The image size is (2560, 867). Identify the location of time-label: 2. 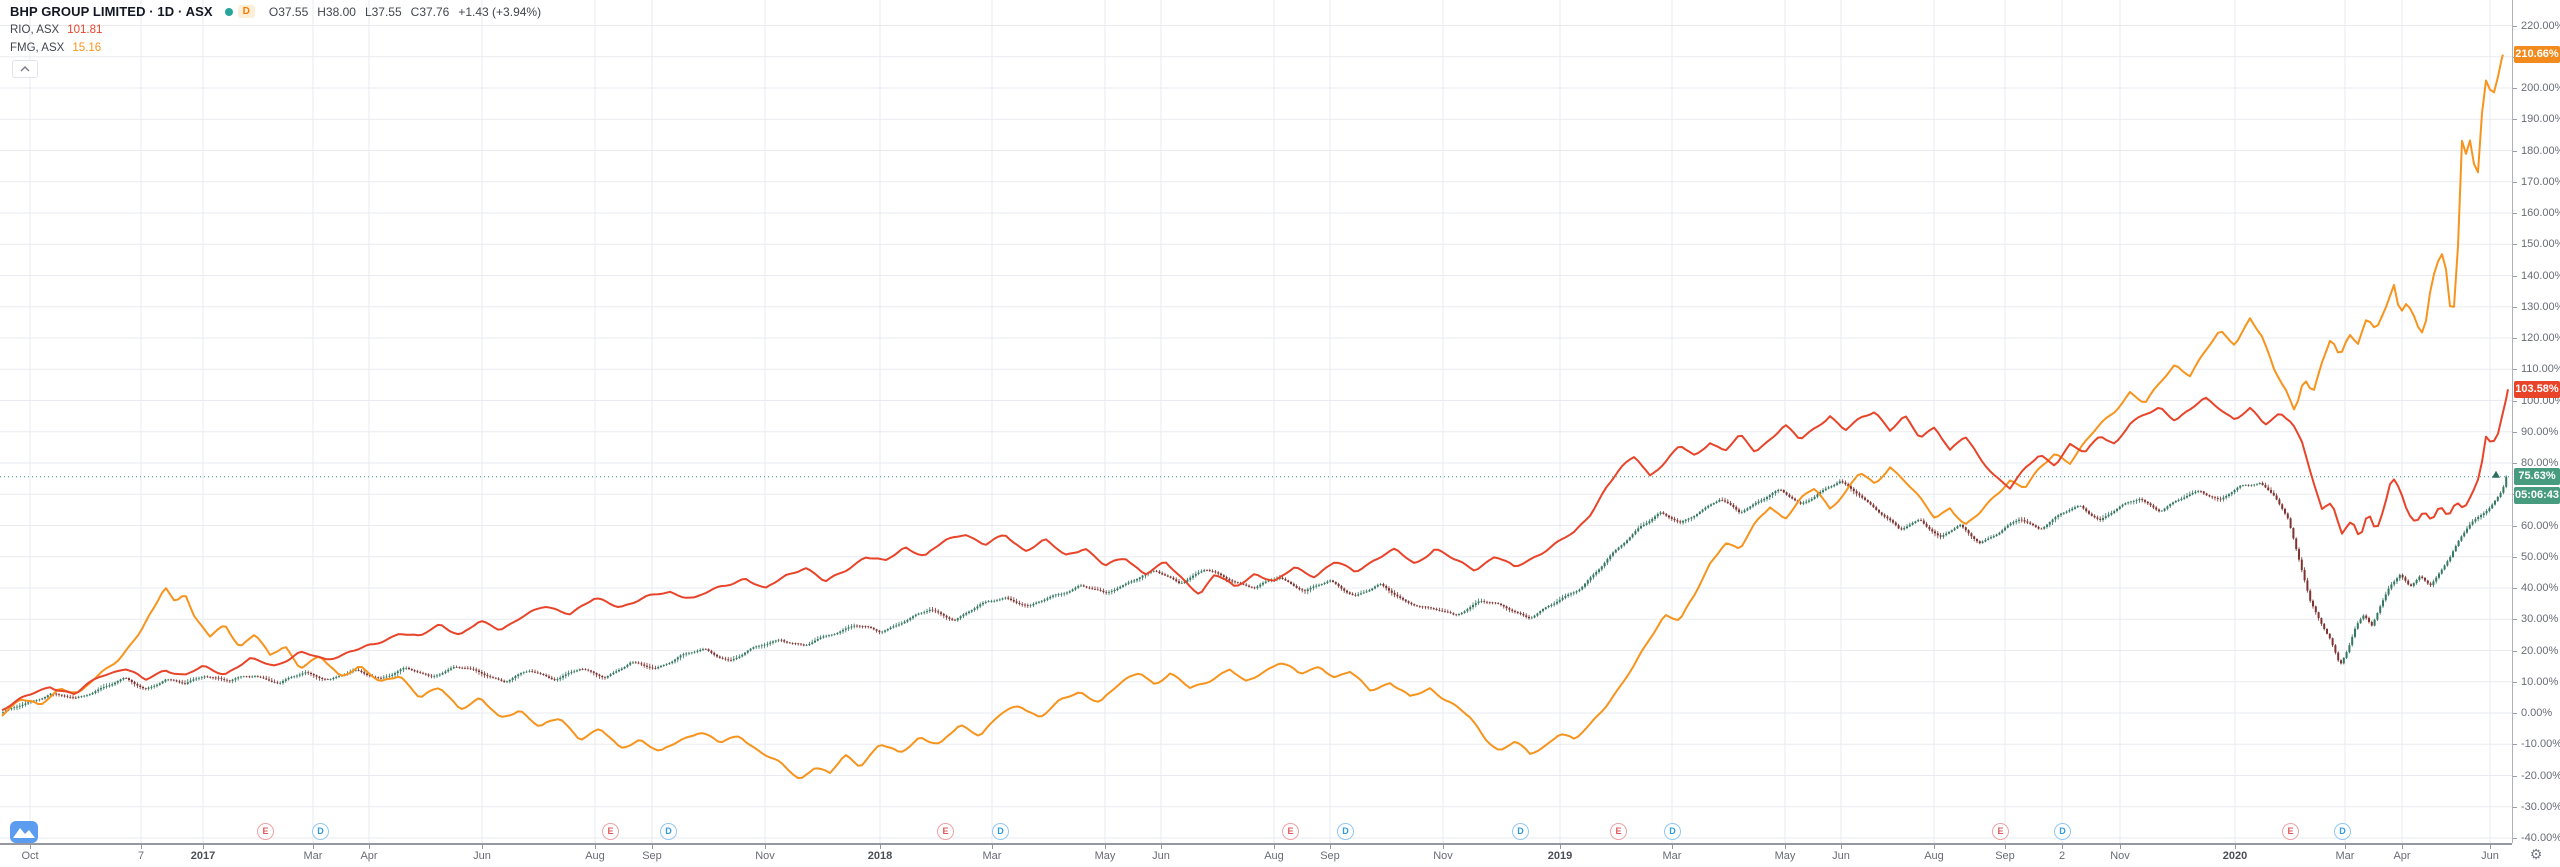
(2062, 856).